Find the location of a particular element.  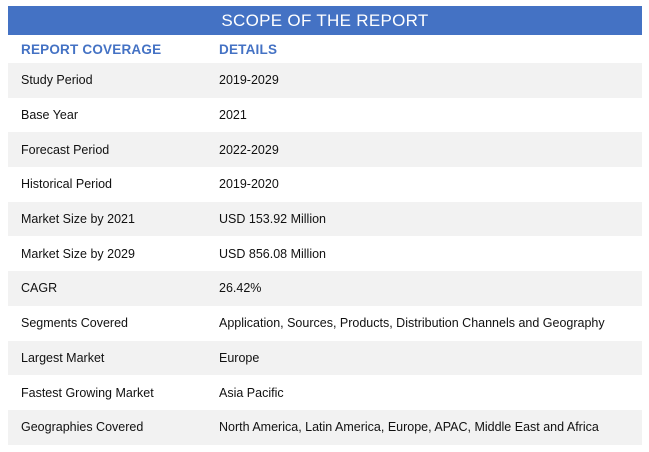

row-label: Segments Covered is located at coordinates (75, 323).